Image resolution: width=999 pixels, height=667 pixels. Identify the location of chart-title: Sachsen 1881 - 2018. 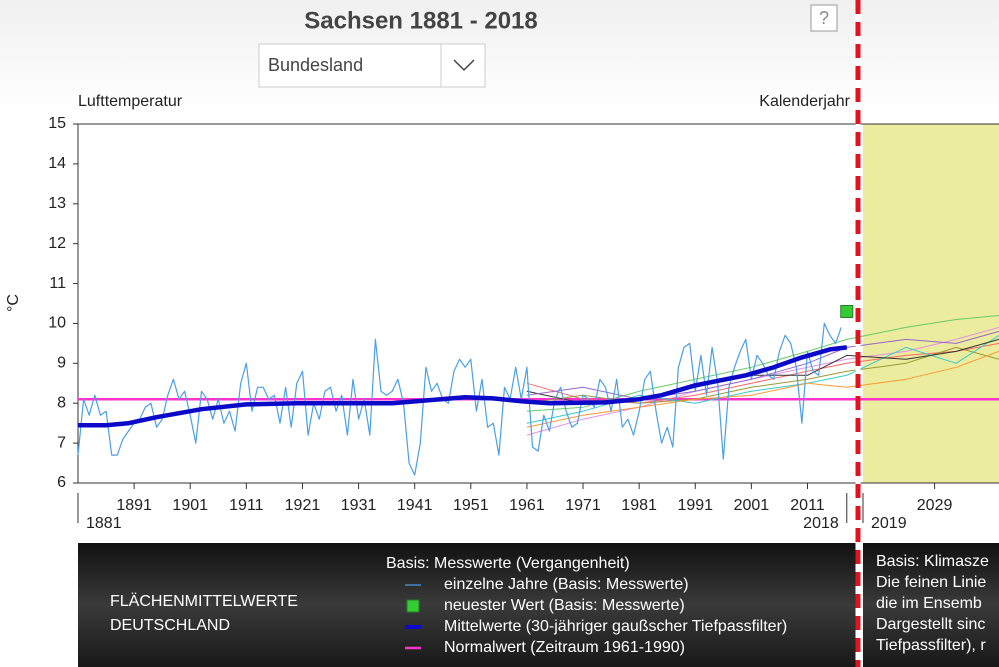
(421, 20).